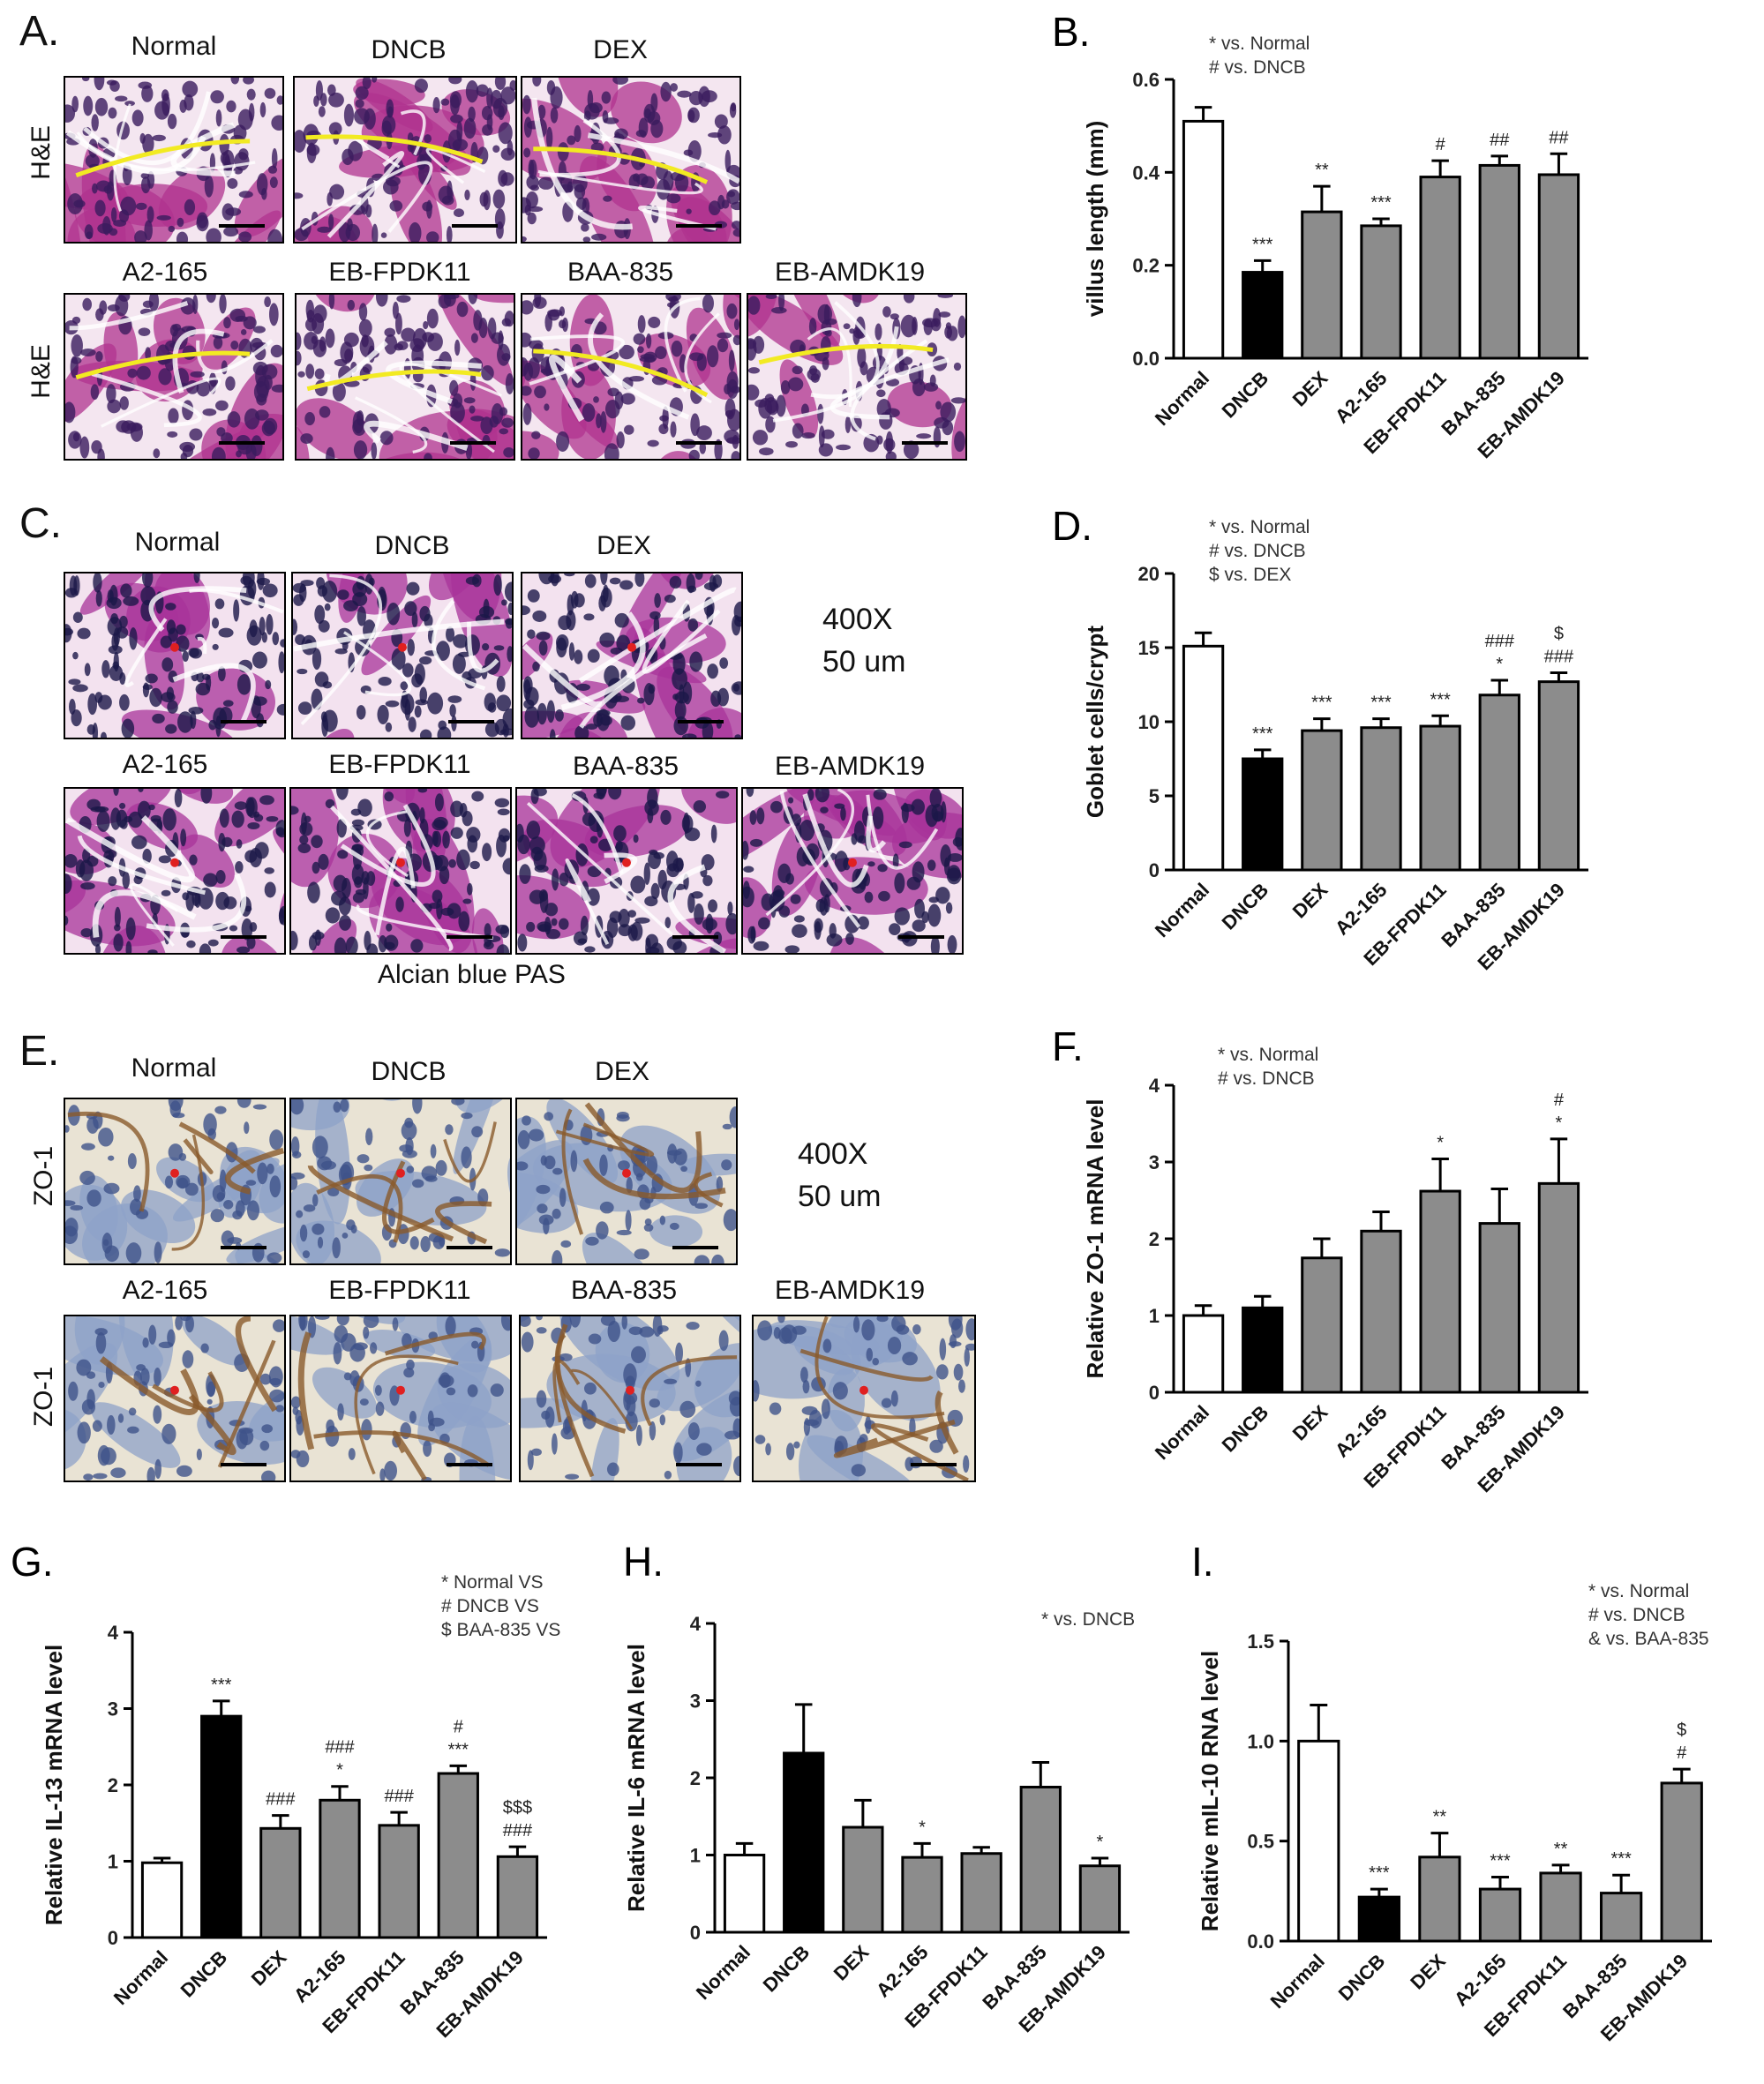  Describe the element at coordinates (405, 377) in the screenshot. I see `he-image-eb-fpdk11` at that location.